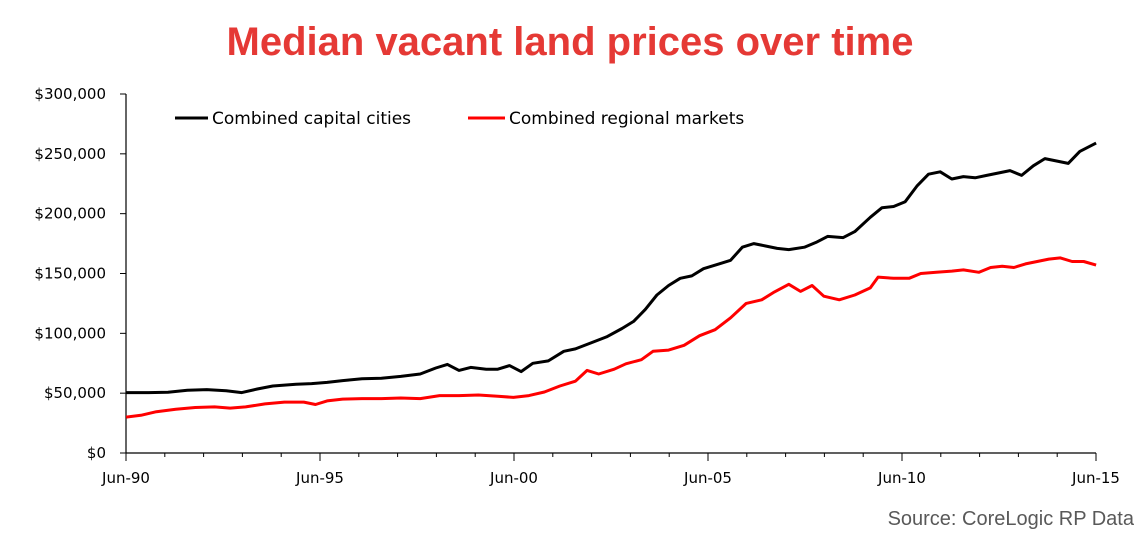 This screenshot has height=545, width=1140. I want to click on y-tick-label: $200,000, so click(70, 214).